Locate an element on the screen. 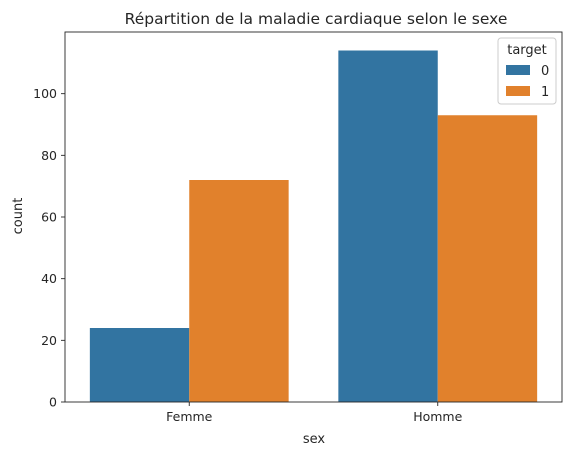 The image size is (571, 455). y-tick-label: 60 is located at coordinates (49, 217).